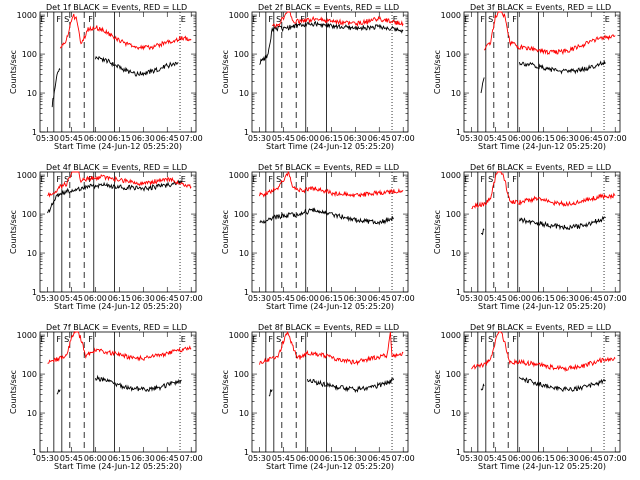  Describe the element at coordinates (143, 138) in the screenshot. I see `x-tick-label: 06:30` at that location.